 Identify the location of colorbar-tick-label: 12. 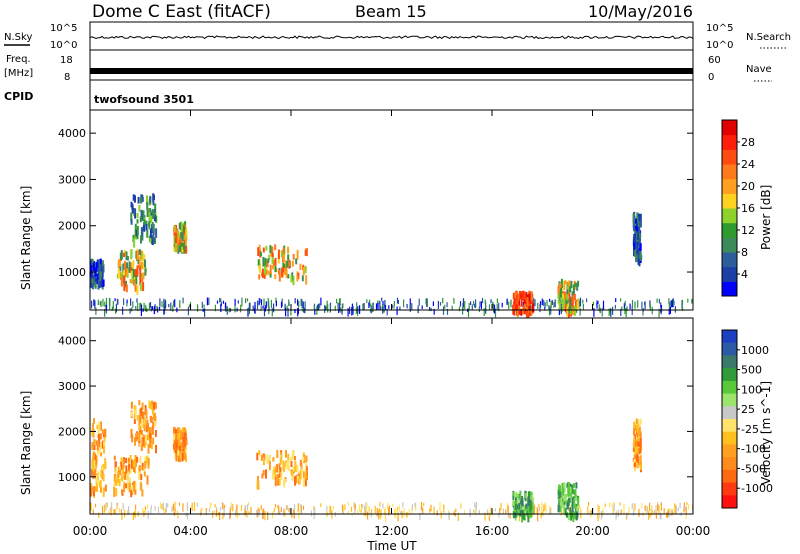
(748, 230).